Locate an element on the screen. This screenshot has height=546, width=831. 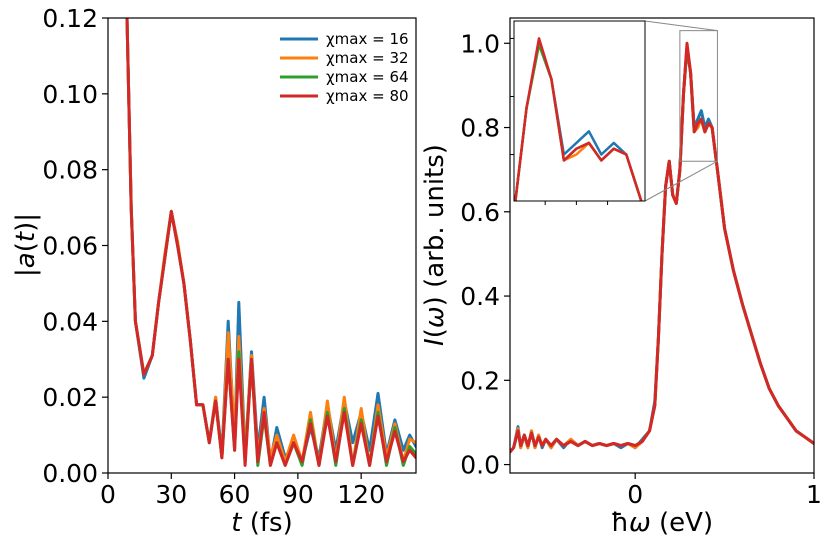
right-y-tick-label: 0.4 is located at coordinates (480, 296).